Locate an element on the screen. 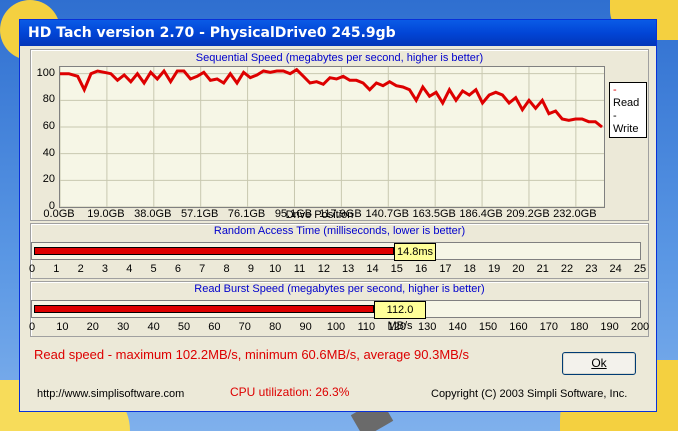 Image resolution: width=678 pixels, height=431 pixels. x-tick-label: 76.1GB is located at coordinates (246, 214).